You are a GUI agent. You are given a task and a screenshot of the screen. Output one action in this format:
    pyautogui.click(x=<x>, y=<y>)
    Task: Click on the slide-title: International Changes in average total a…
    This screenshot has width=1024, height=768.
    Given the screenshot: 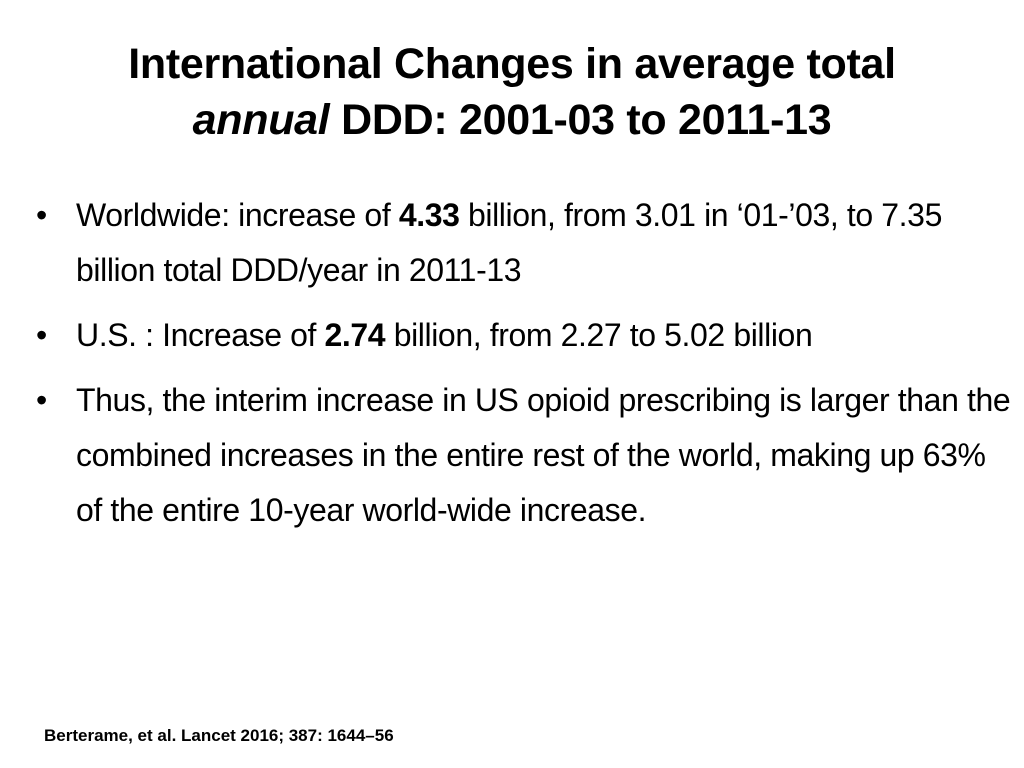 What is the action you would take?
    pyautogui.click(x=512, y=92)
    